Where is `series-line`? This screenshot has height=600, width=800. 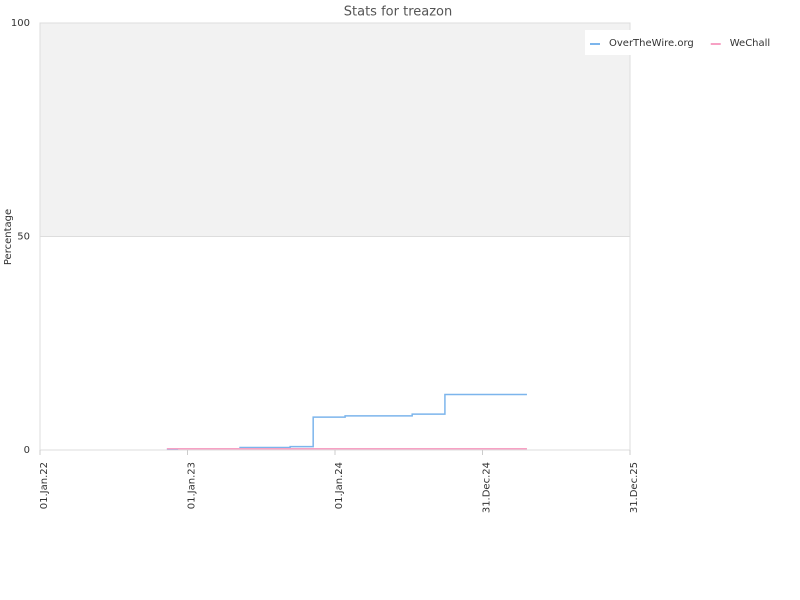 series-line is located at coordinates (346, 421).